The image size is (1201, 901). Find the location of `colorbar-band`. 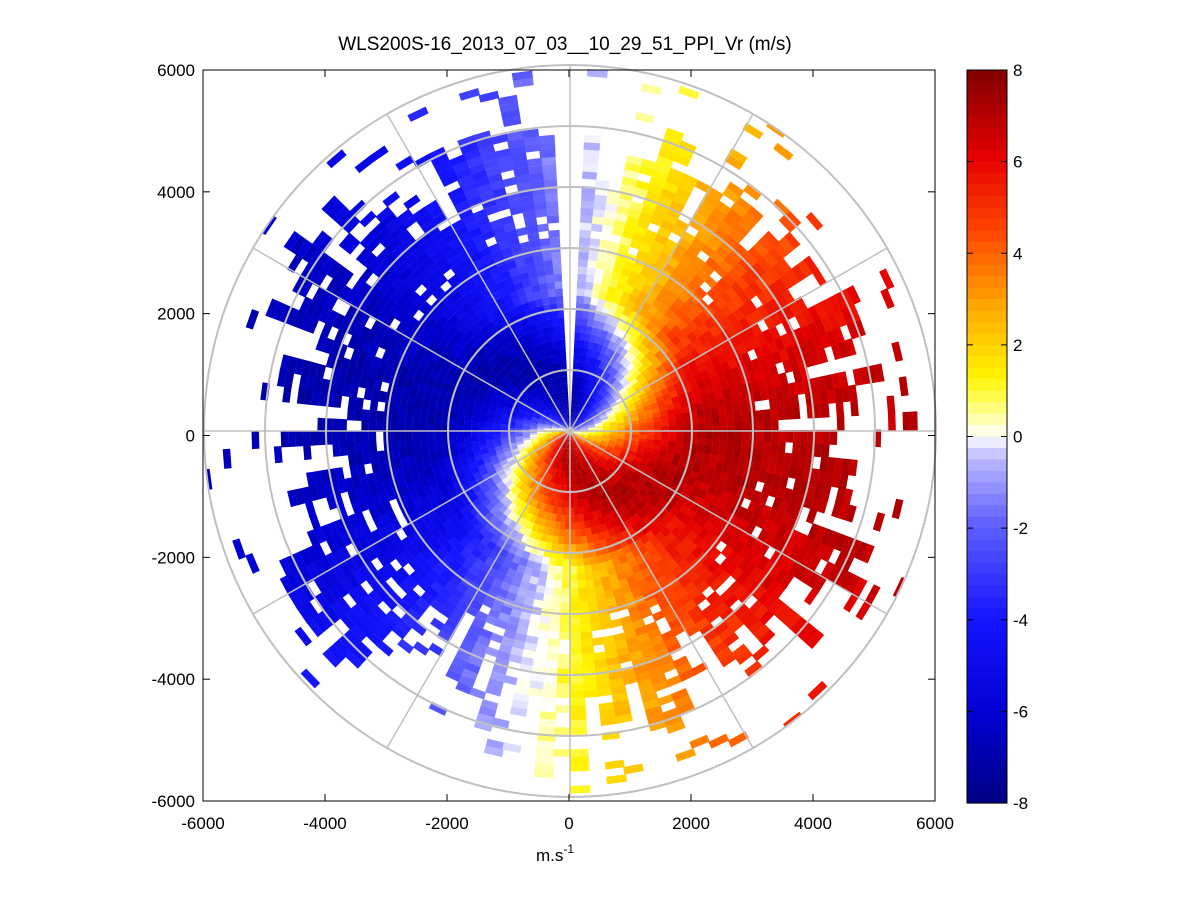

colorbar-band is located at coordinates (987, 694).